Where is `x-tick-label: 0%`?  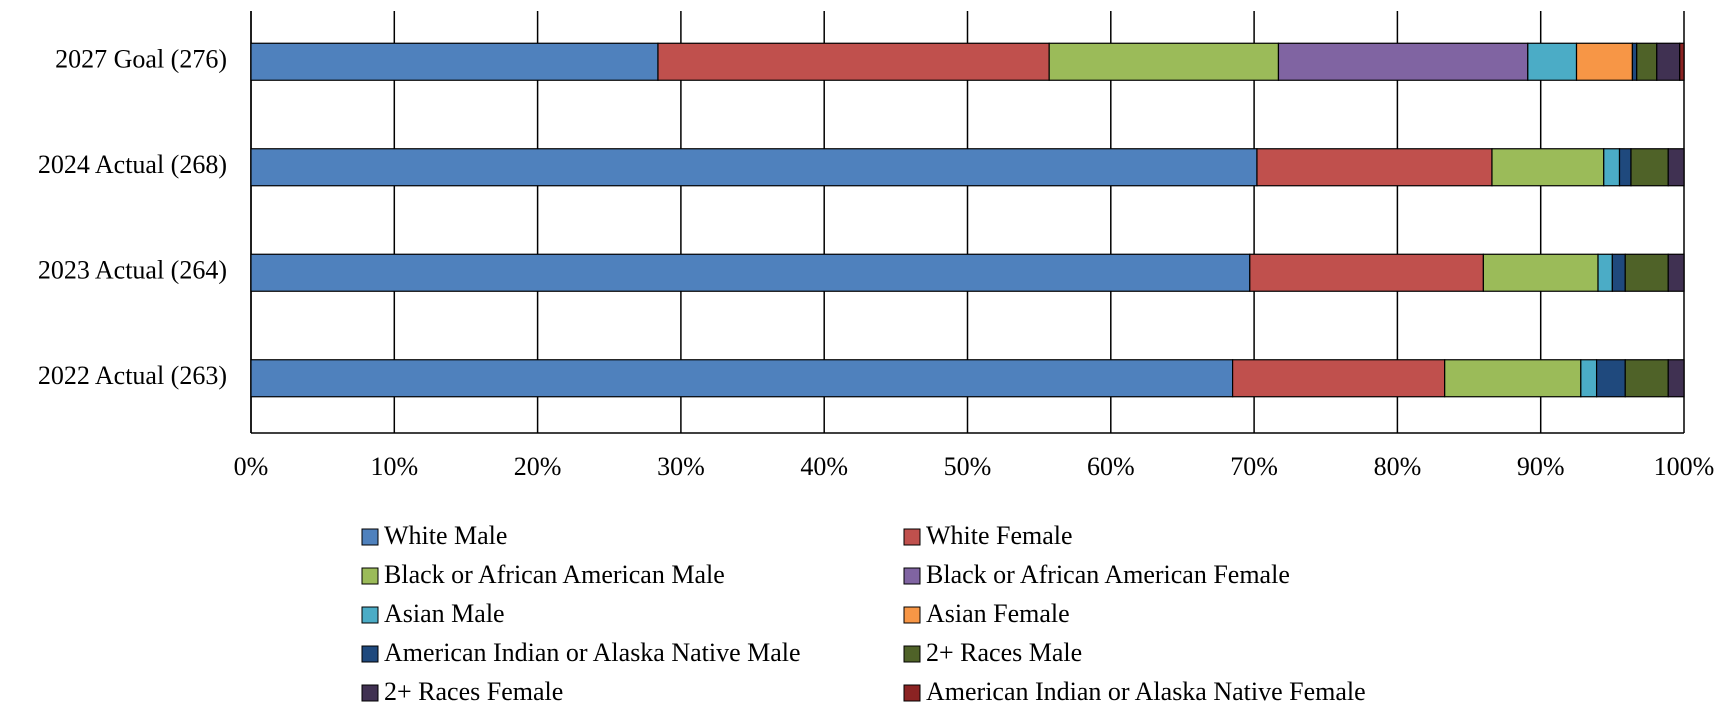 x-tick-label: 0% is located at coordinates (251, 466).